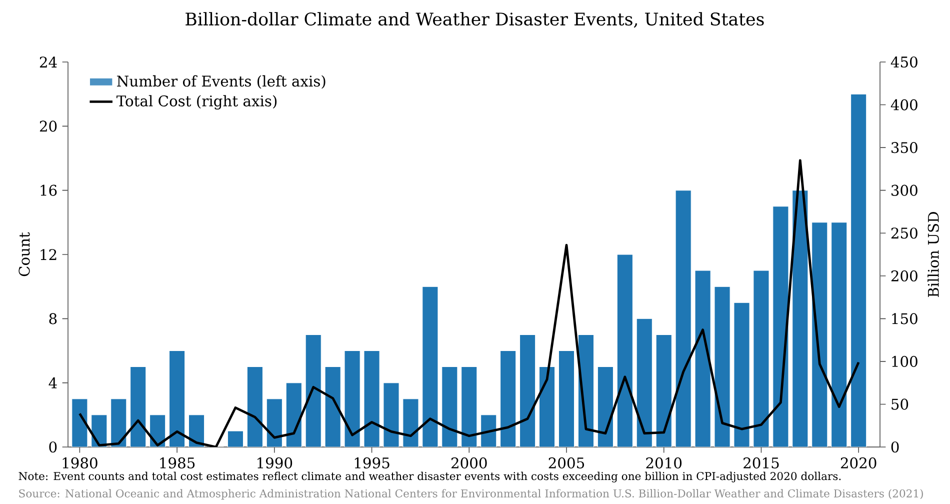 This screenshot has height=504, width=950. Describe the element at coordinates (905, 318) in the screenshot. I see `y2-tick-label: 150` at that location.